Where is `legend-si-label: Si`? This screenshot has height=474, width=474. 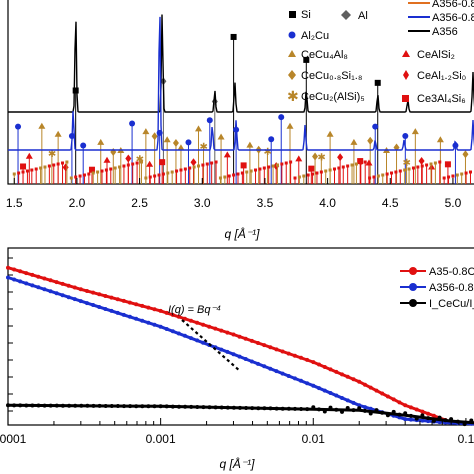 legend-si-label: Si is located at coordinates (306, 15).